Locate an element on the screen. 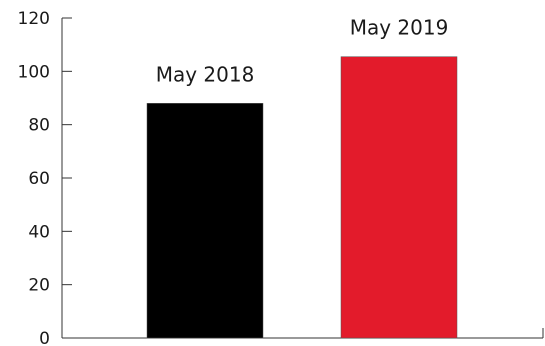 This screenshot has height=346, width=545. bar-category-label: May 2019 is located at coordinates (399, 28).